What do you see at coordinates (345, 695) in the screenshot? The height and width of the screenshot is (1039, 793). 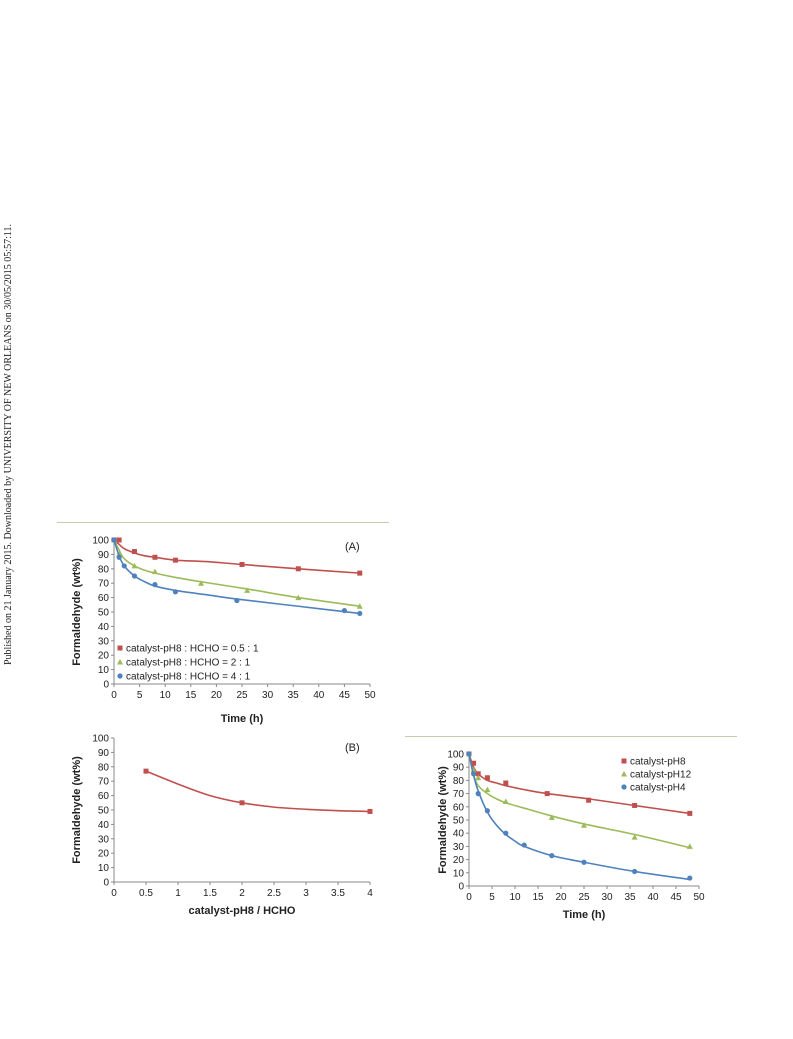 I see `x-tick-label: 45` at bounding box center [345, 695].